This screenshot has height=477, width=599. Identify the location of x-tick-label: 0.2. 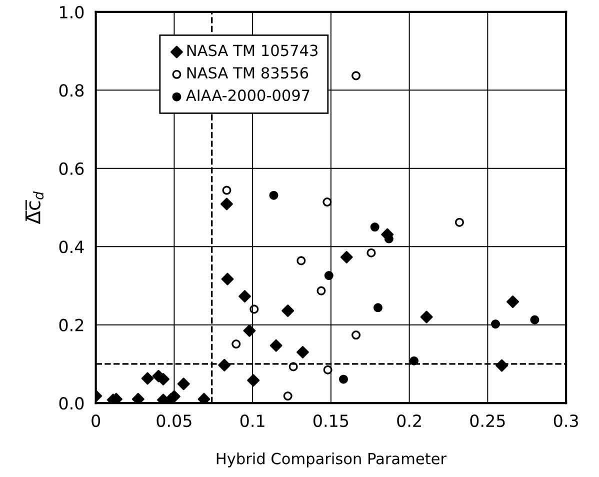
(409, 421).